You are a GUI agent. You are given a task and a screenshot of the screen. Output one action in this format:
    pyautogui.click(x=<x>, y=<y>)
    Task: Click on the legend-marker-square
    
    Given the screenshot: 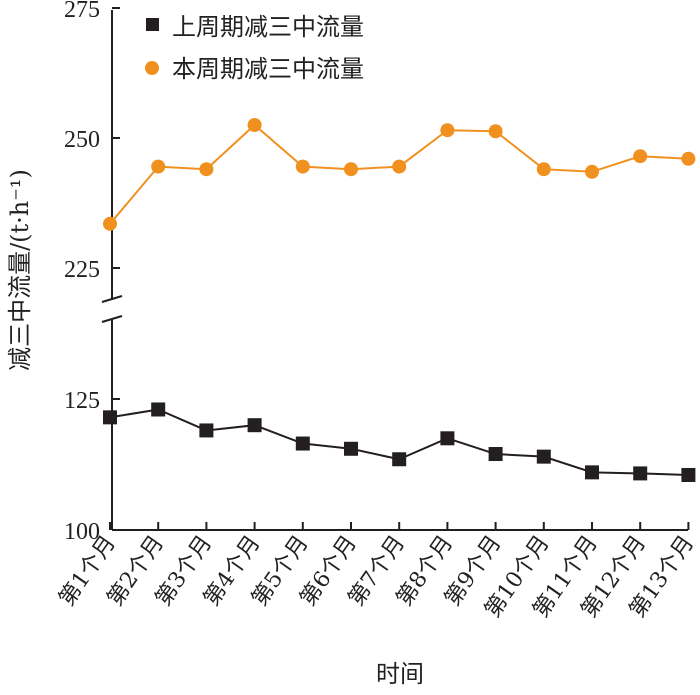 What is the action you would take?
    pyautogui.click(x=152, y=24)
    